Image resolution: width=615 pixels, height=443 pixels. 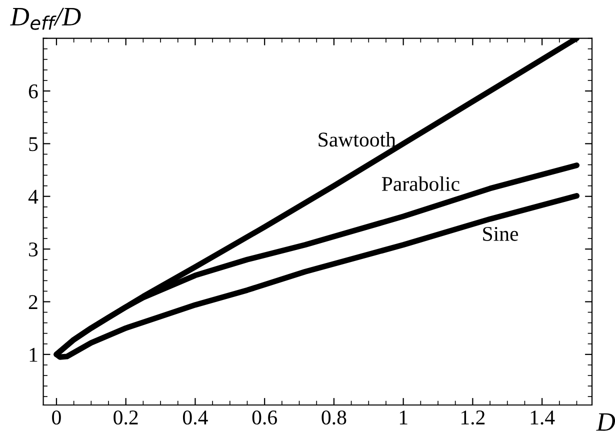 What do you see at coordinates (126, 417) in the screenshot?
I see `x-tick-label: 0.2` at bounding box center [126, 417].